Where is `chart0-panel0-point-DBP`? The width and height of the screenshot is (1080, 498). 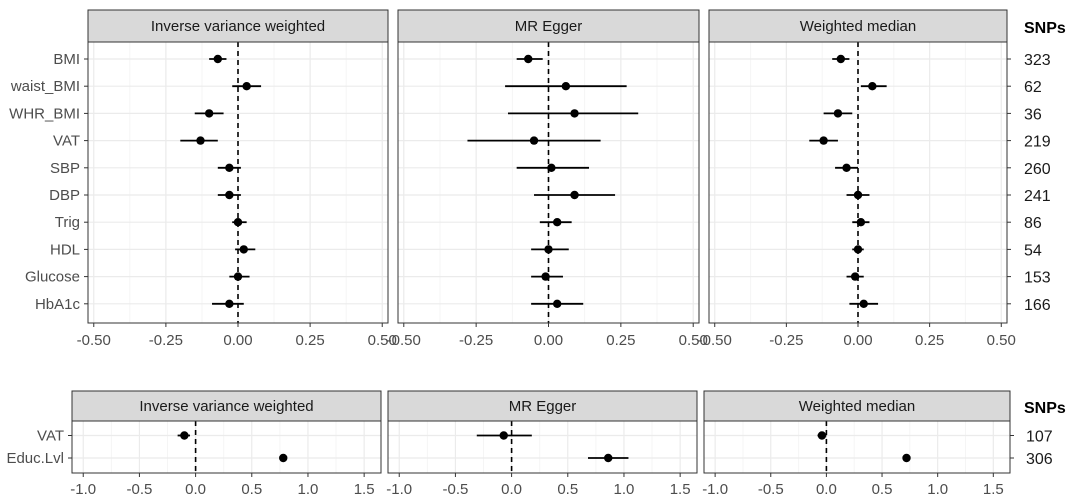 chart0-panel0-point-DBP is located at coordinates (229, 195).